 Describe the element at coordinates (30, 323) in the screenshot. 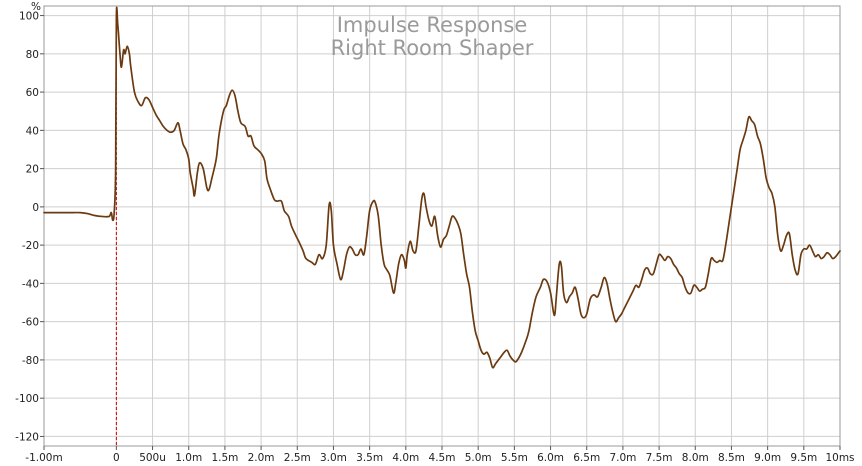

I see `y-tick-label: -60` at that location.